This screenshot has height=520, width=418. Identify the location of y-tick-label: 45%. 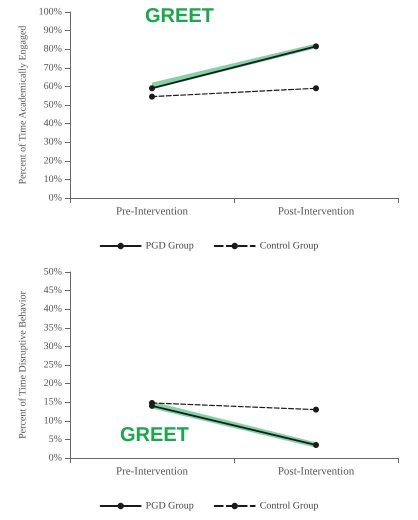
(53, 290).